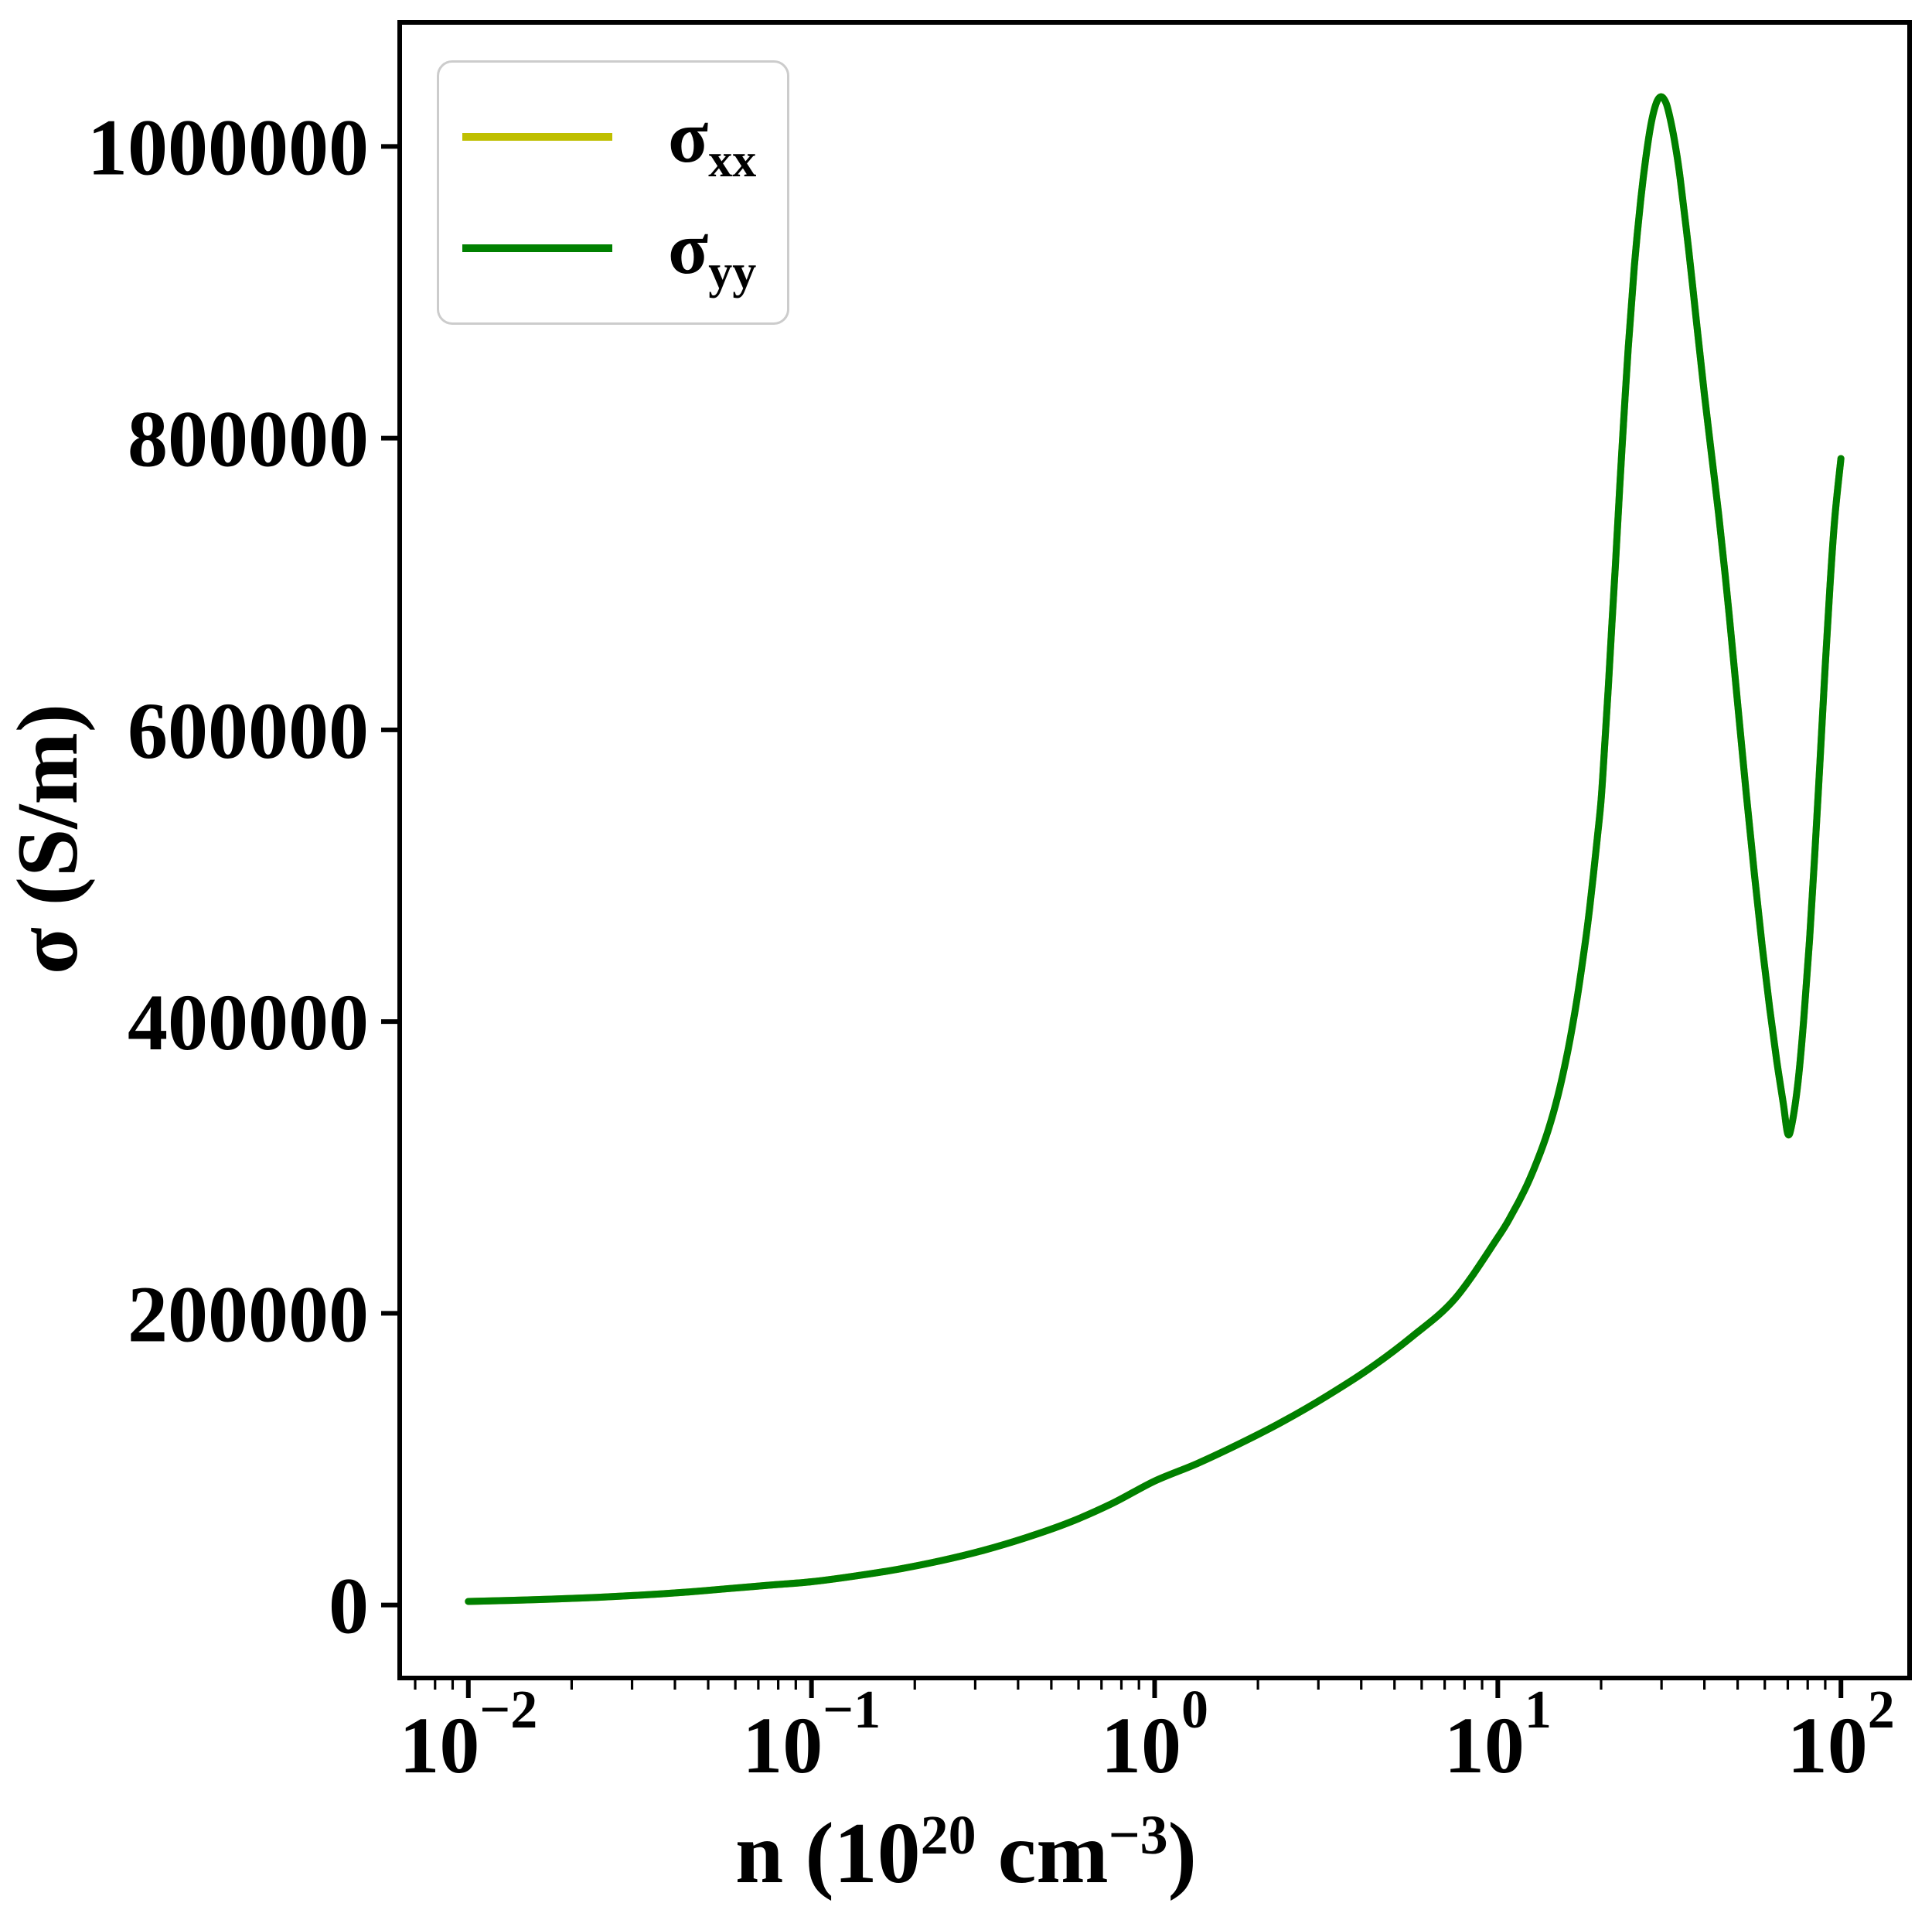 This screenshot has width=1932, height=1927. What do you see at coordinates (613, 253) in the screenshot?
I see `legend-entry-sigma-yy: σyy` at bounding box center [613, 253].